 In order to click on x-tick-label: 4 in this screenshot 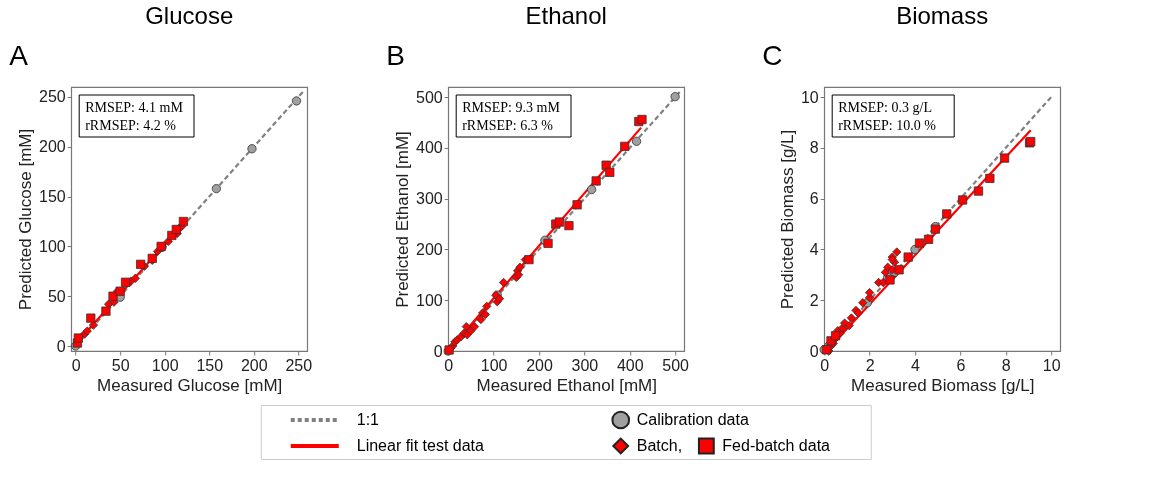, I will do `click(916, 365)`.